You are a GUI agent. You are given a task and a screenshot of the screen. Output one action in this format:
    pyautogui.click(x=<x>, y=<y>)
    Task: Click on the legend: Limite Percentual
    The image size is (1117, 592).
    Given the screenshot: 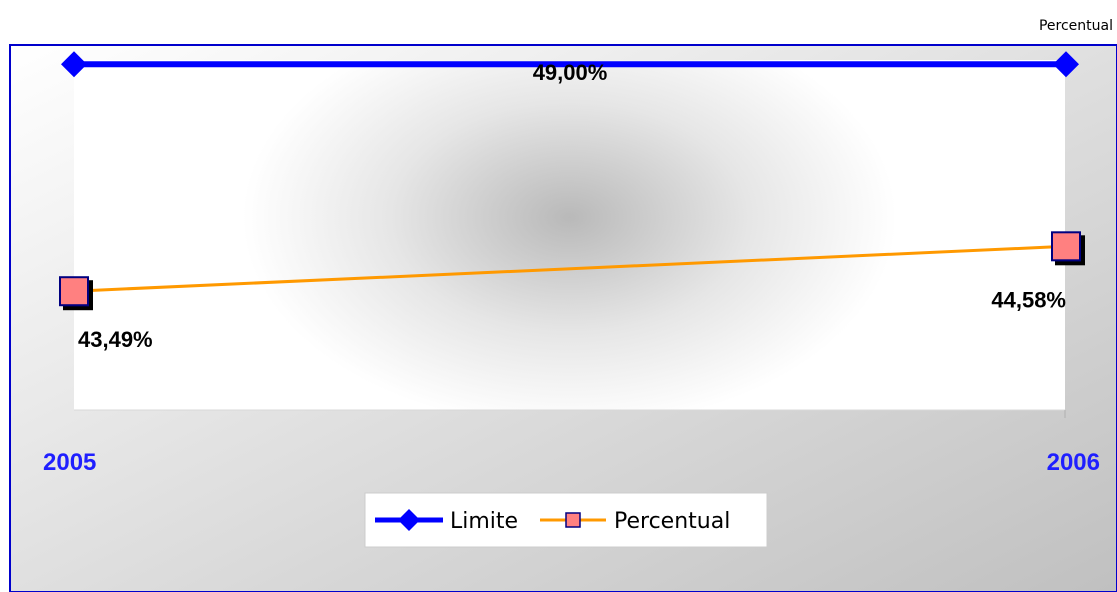 What is the action you would take?
    pyautogui.click(x=566, y=520)
    